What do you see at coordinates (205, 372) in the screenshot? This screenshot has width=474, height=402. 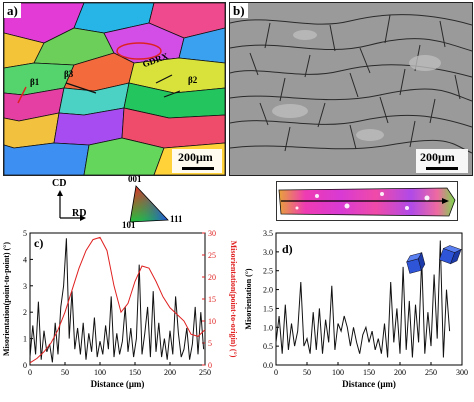 I see `chart-c-xtick-label: 250` at bounding box center [205, 372].